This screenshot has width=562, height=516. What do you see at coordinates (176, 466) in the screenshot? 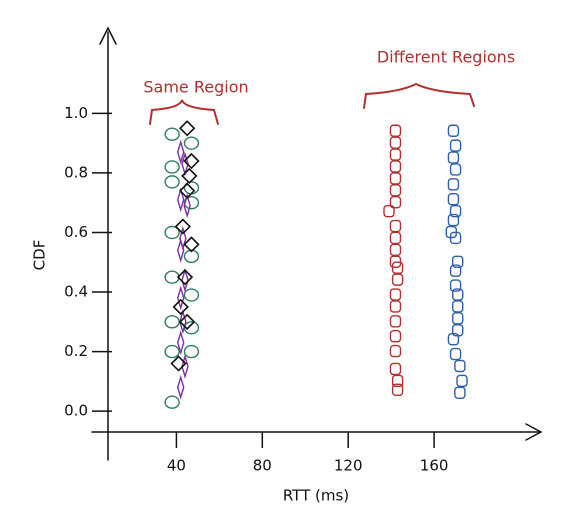
I see `x-tick-label: 40` at bounding box center [176, 466].